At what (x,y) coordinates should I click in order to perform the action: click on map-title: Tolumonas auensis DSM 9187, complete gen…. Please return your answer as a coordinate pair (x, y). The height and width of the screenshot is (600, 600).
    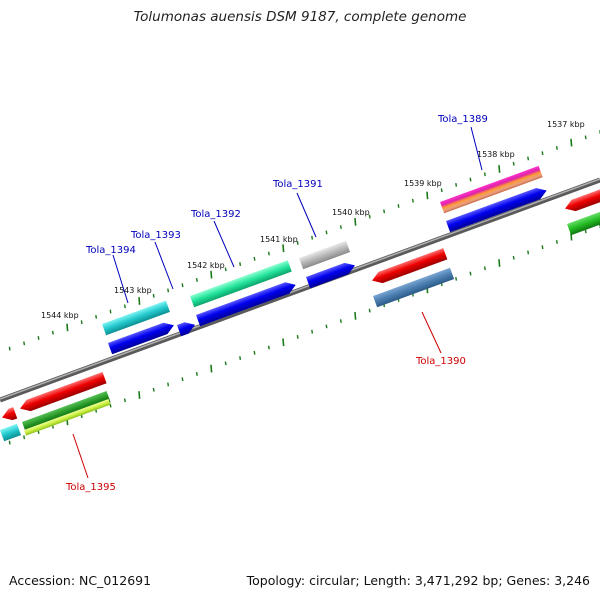
    Looking at the image, I should click on (300, 17).